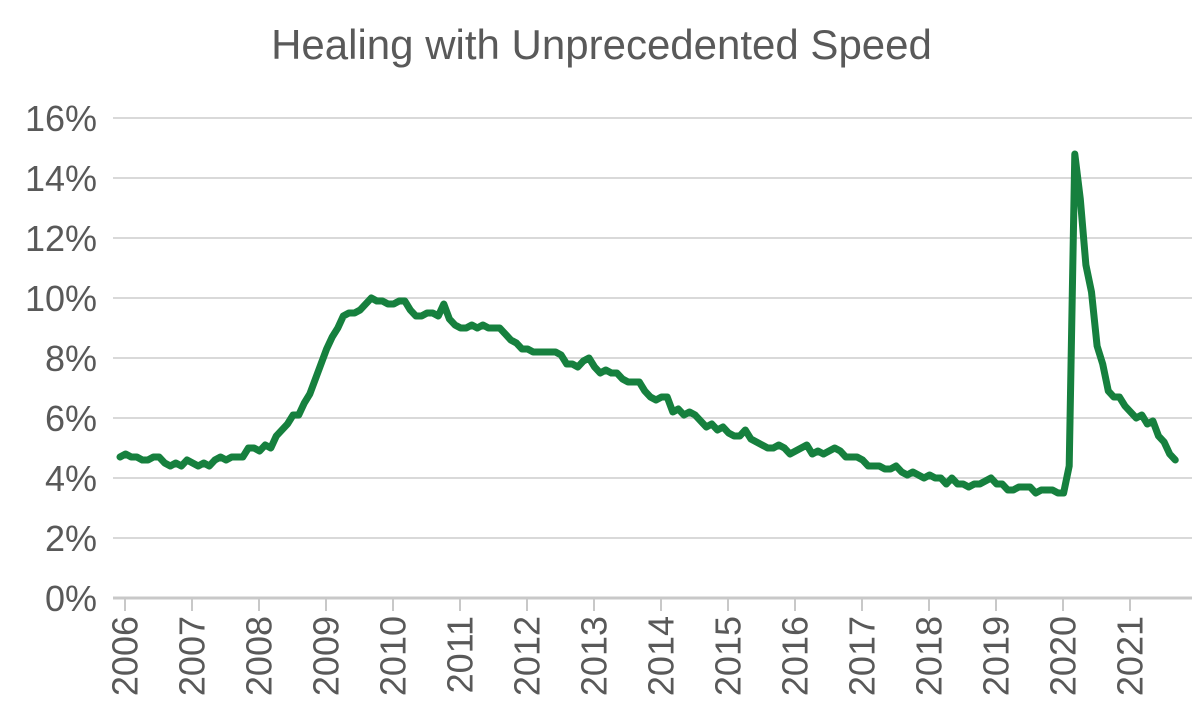  Describe the element at coordinates (71, 418) in the screenshot. I see `y-axis-label: 6%` at that location.